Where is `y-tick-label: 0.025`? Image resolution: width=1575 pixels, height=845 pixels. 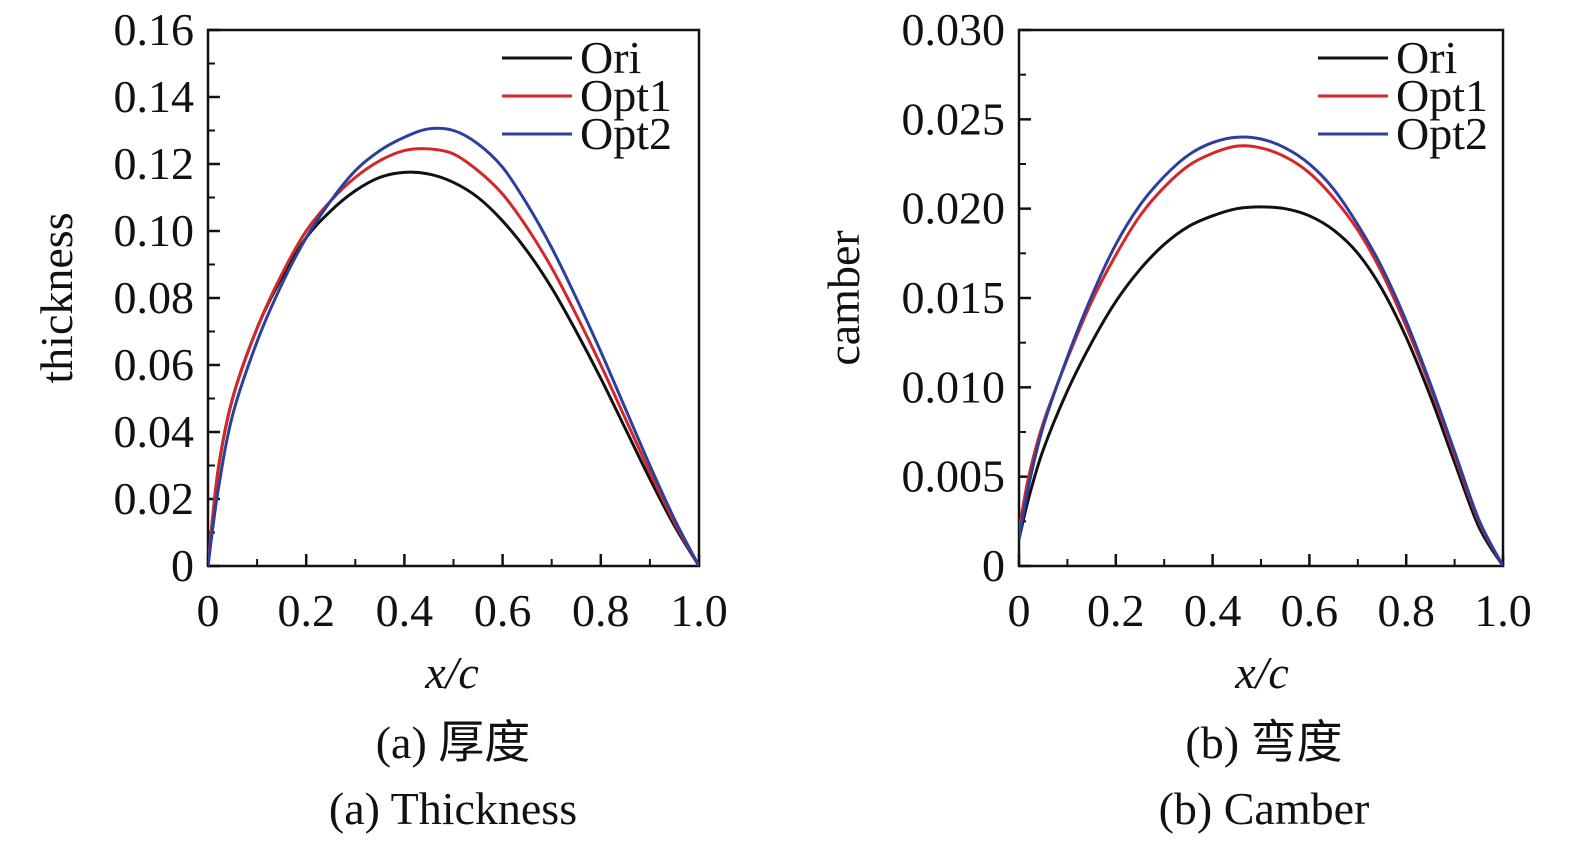
y-tick-label: 0.025 is located at coordinates (954, 118).